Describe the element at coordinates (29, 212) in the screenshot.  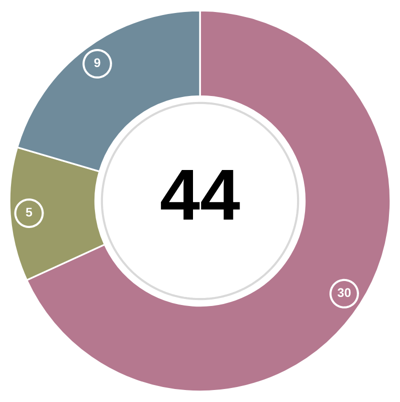
I see `data-label: 5` at that location.